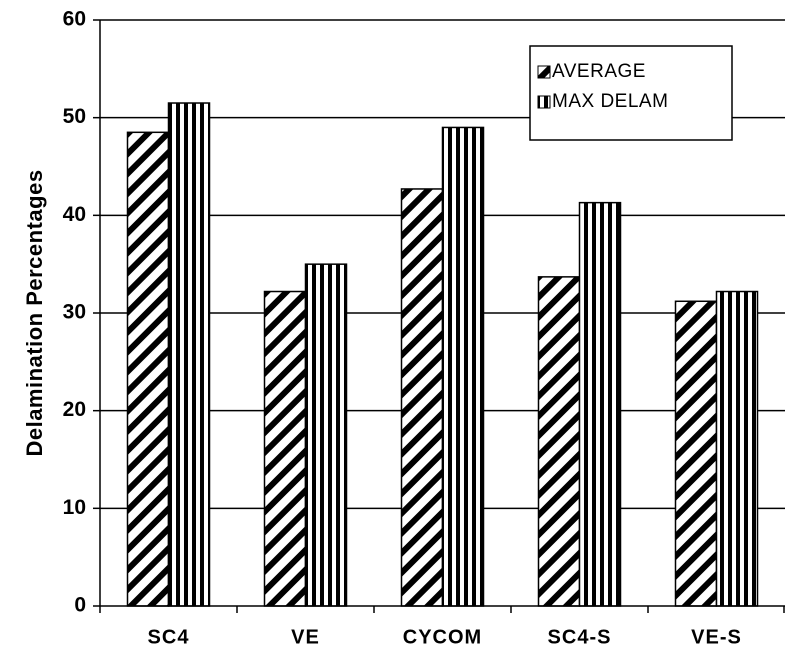  I want to click on y-axis-label: Delamination Percentages, so click(34, 312).